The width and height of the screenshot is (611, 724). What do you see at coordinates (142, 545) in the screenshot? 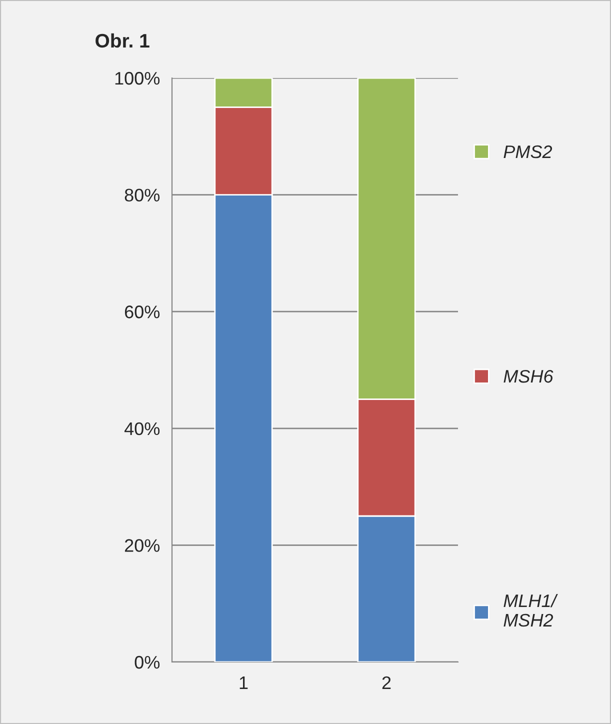
I see `y-tick-label: 20%` at bounding box center [142, 545].